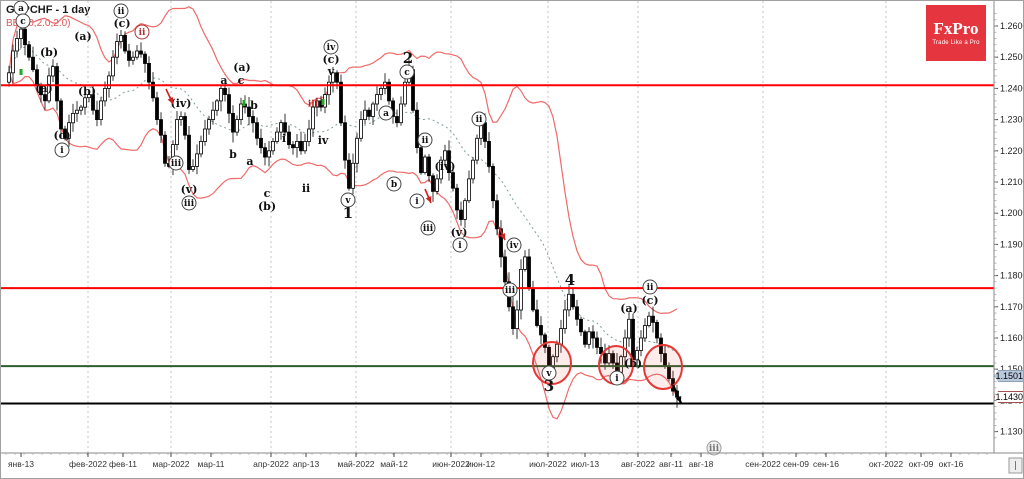 The width and height of the screenshot is (1024, 479). What do you see at coordinates (481, 464) in the screenshot?
I see `date-tick-label: июн-12` at bounding box center [481, 464].